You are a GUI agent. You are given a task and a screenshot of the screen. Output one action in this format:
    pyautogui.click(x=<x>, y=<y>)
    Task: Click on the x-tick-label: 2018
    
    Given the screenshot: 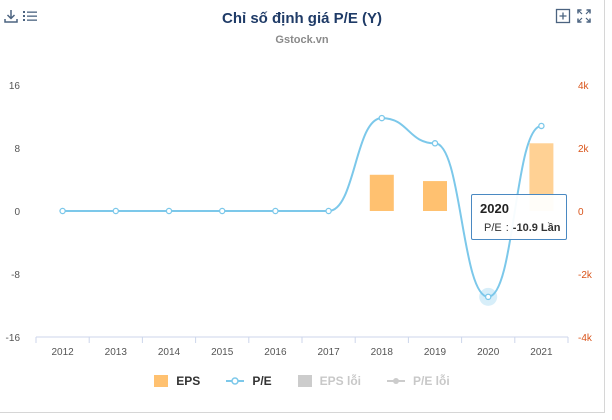 What is the action you would take?
    pyautogui.click(x=382, y=352)
    